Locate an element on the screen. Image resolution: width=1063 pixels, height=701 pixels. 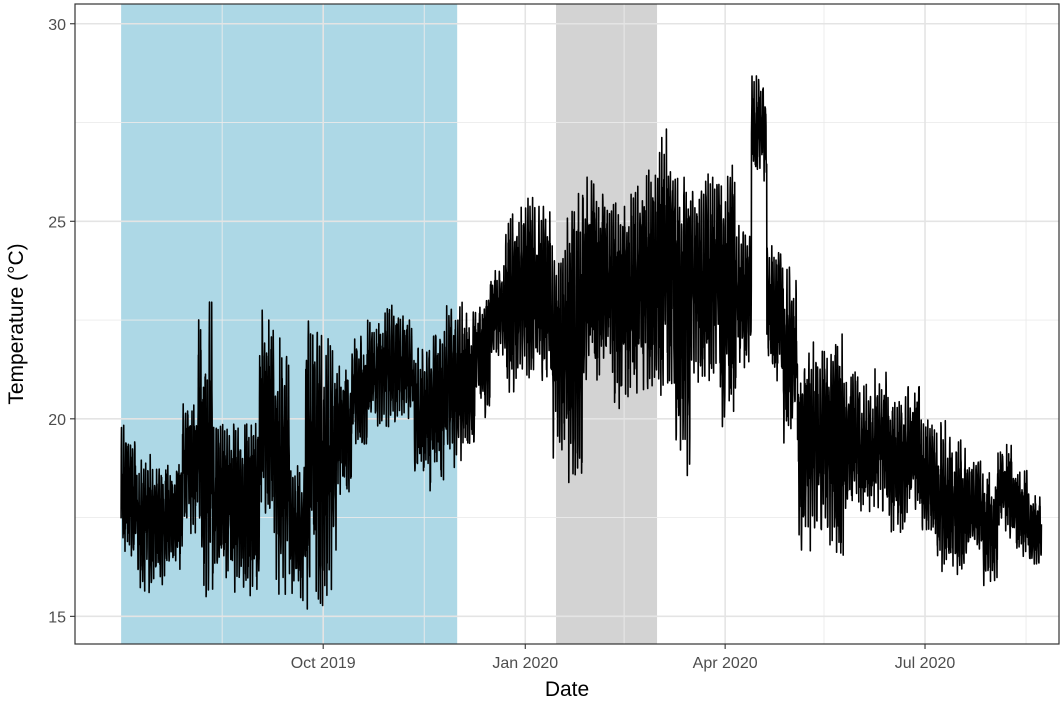
y-tick-label-3: 25 is located at coordinates (57, 222).